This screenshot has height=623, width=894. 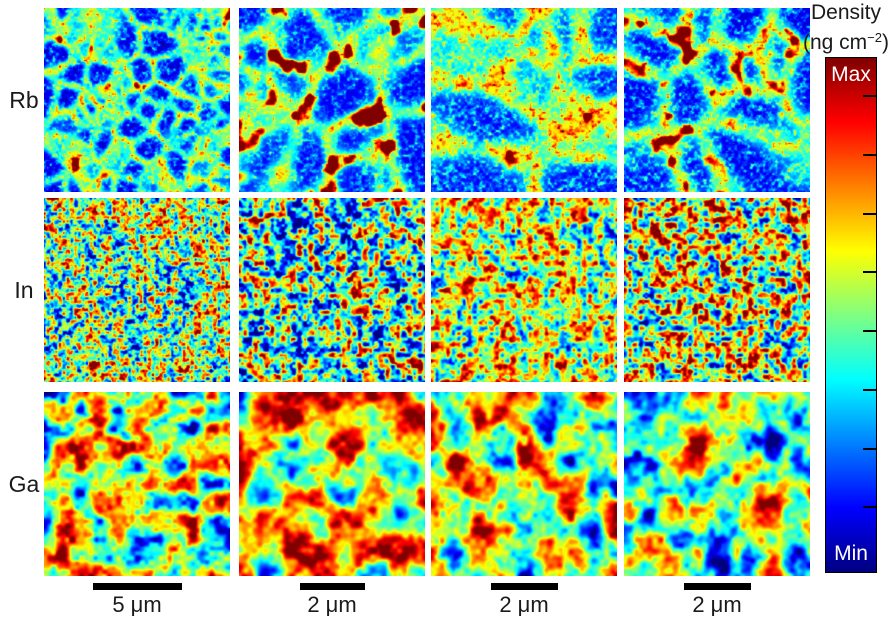 I want to click on scale-bar-col2, so click(x=332, y=586).